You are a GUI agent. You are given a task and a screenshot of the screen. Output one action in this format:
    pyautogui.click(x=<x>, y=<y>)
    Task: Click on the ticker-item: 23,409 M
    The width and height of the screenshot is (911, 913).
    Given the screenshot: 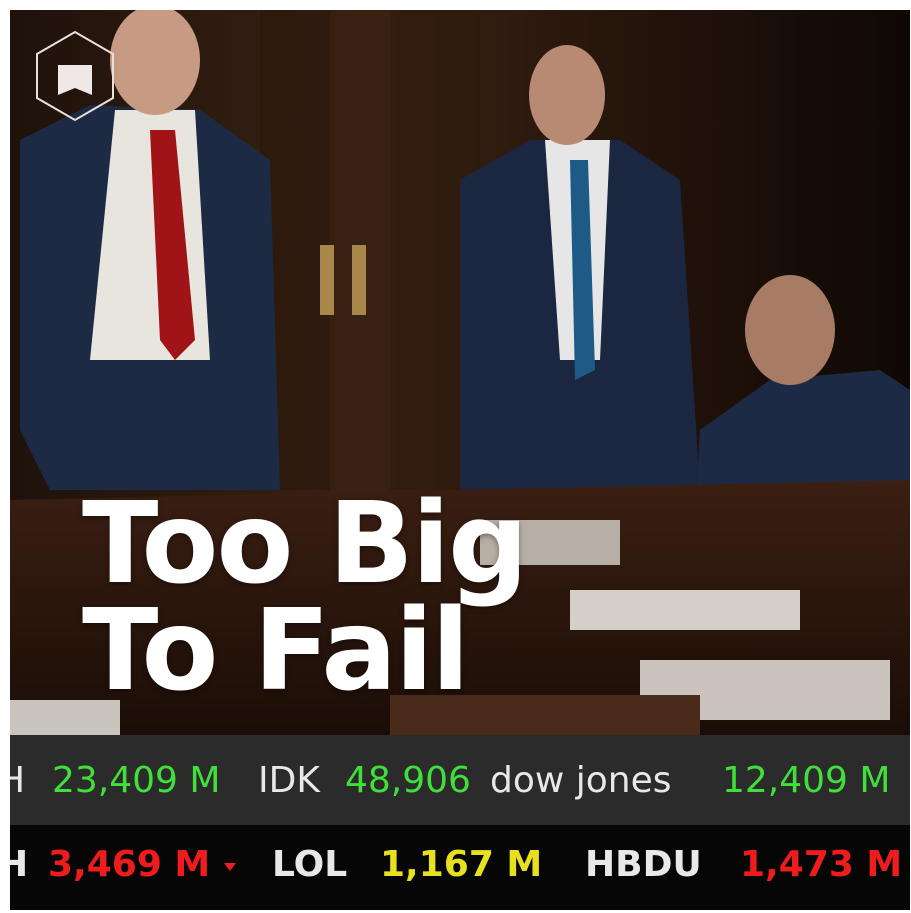 What is the action you would take?
    pyautogui.click(x=136, y=780)
    